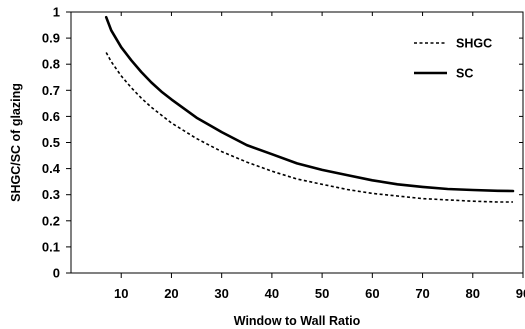 The width and height of the screenshot is (525, 329). What do you see at coordinates (56, 12) in the screenshot?
I see `y-tick-label: 1` at bounding box center [56, 12].